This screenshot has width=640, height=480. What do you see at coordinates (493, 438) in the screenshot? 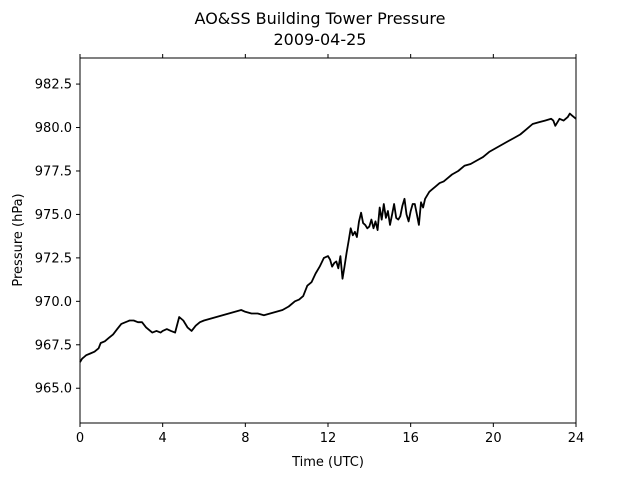
I see `x-tick-label: 20` at bounding box center [493, 438].